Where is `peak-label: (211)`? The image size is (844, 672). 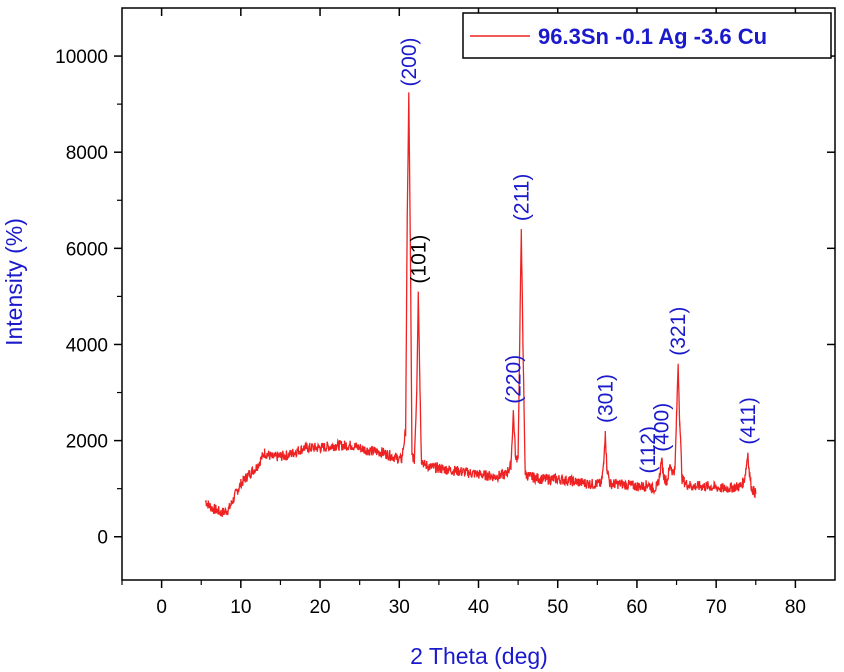 peak-label: (211) is located at coordinates (521, 197).